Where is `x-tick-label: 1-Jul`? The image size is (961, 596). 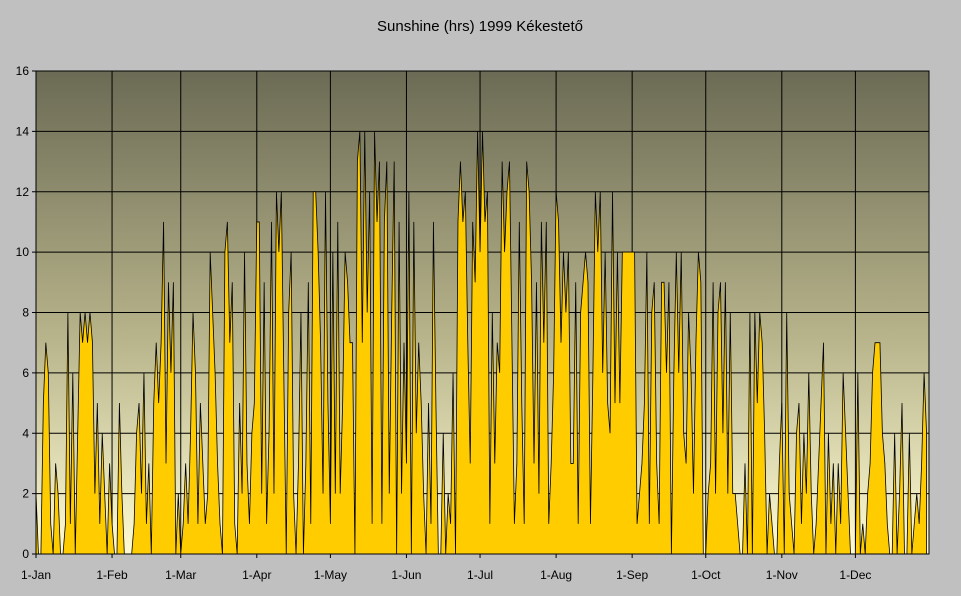 x-tick-label: 1-Jul is located at coordinates (480, 575).